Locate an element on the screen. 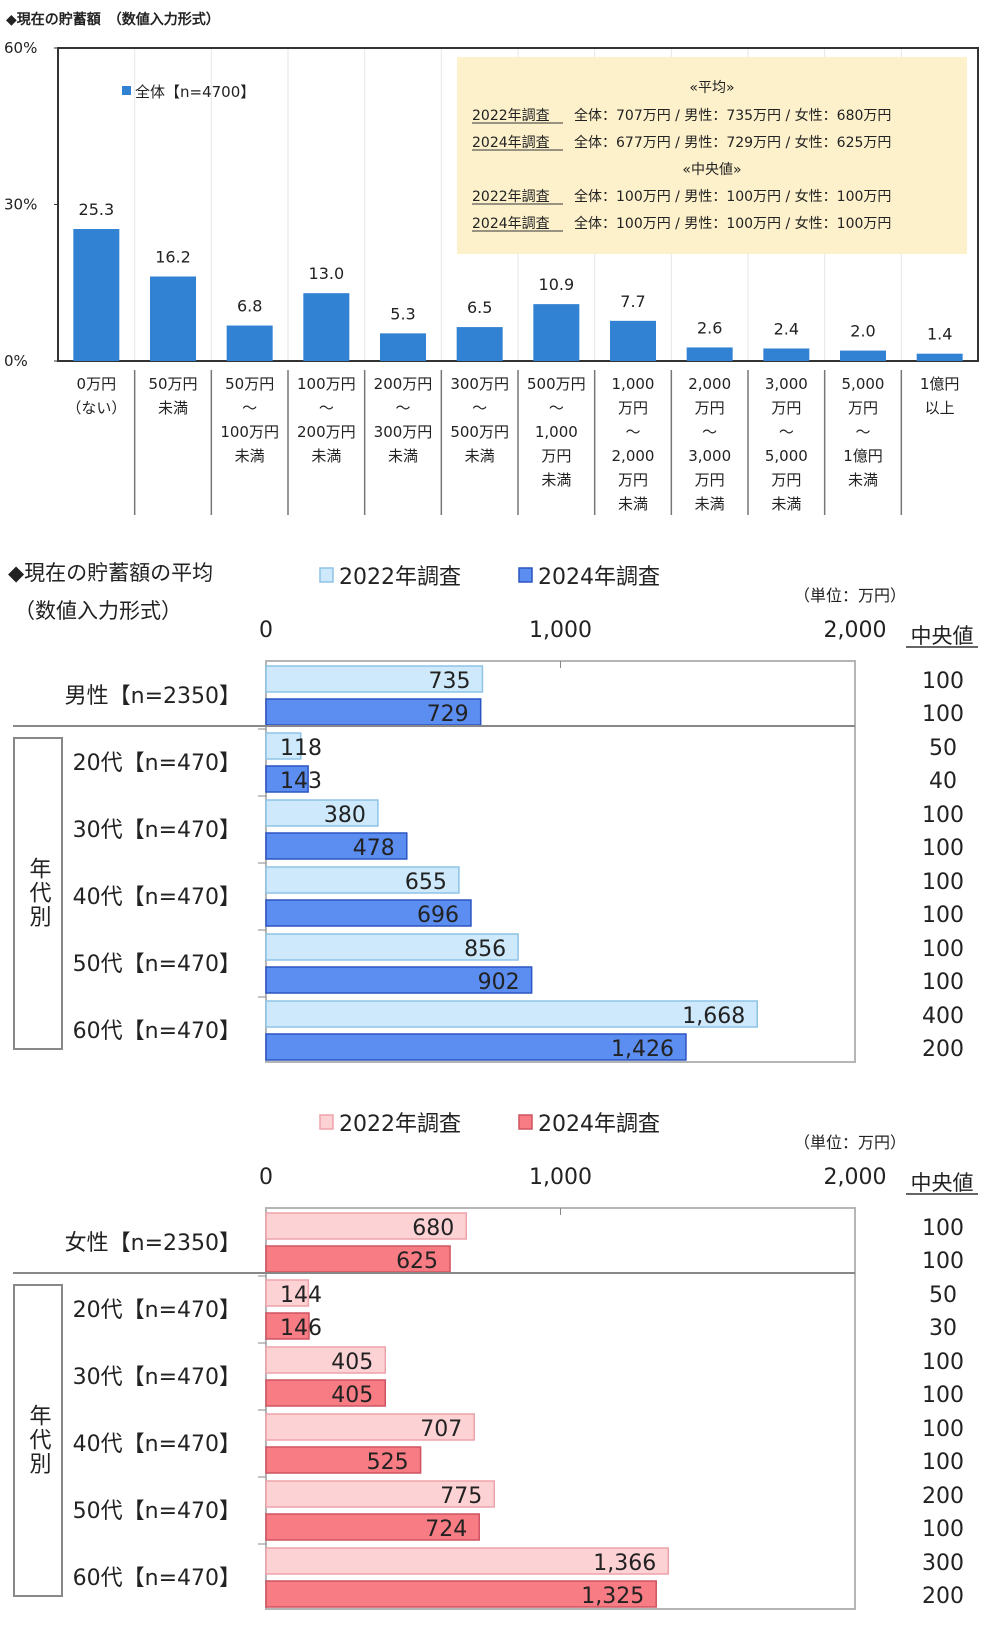  data-label: 856 is located at coordinates (485, 949).